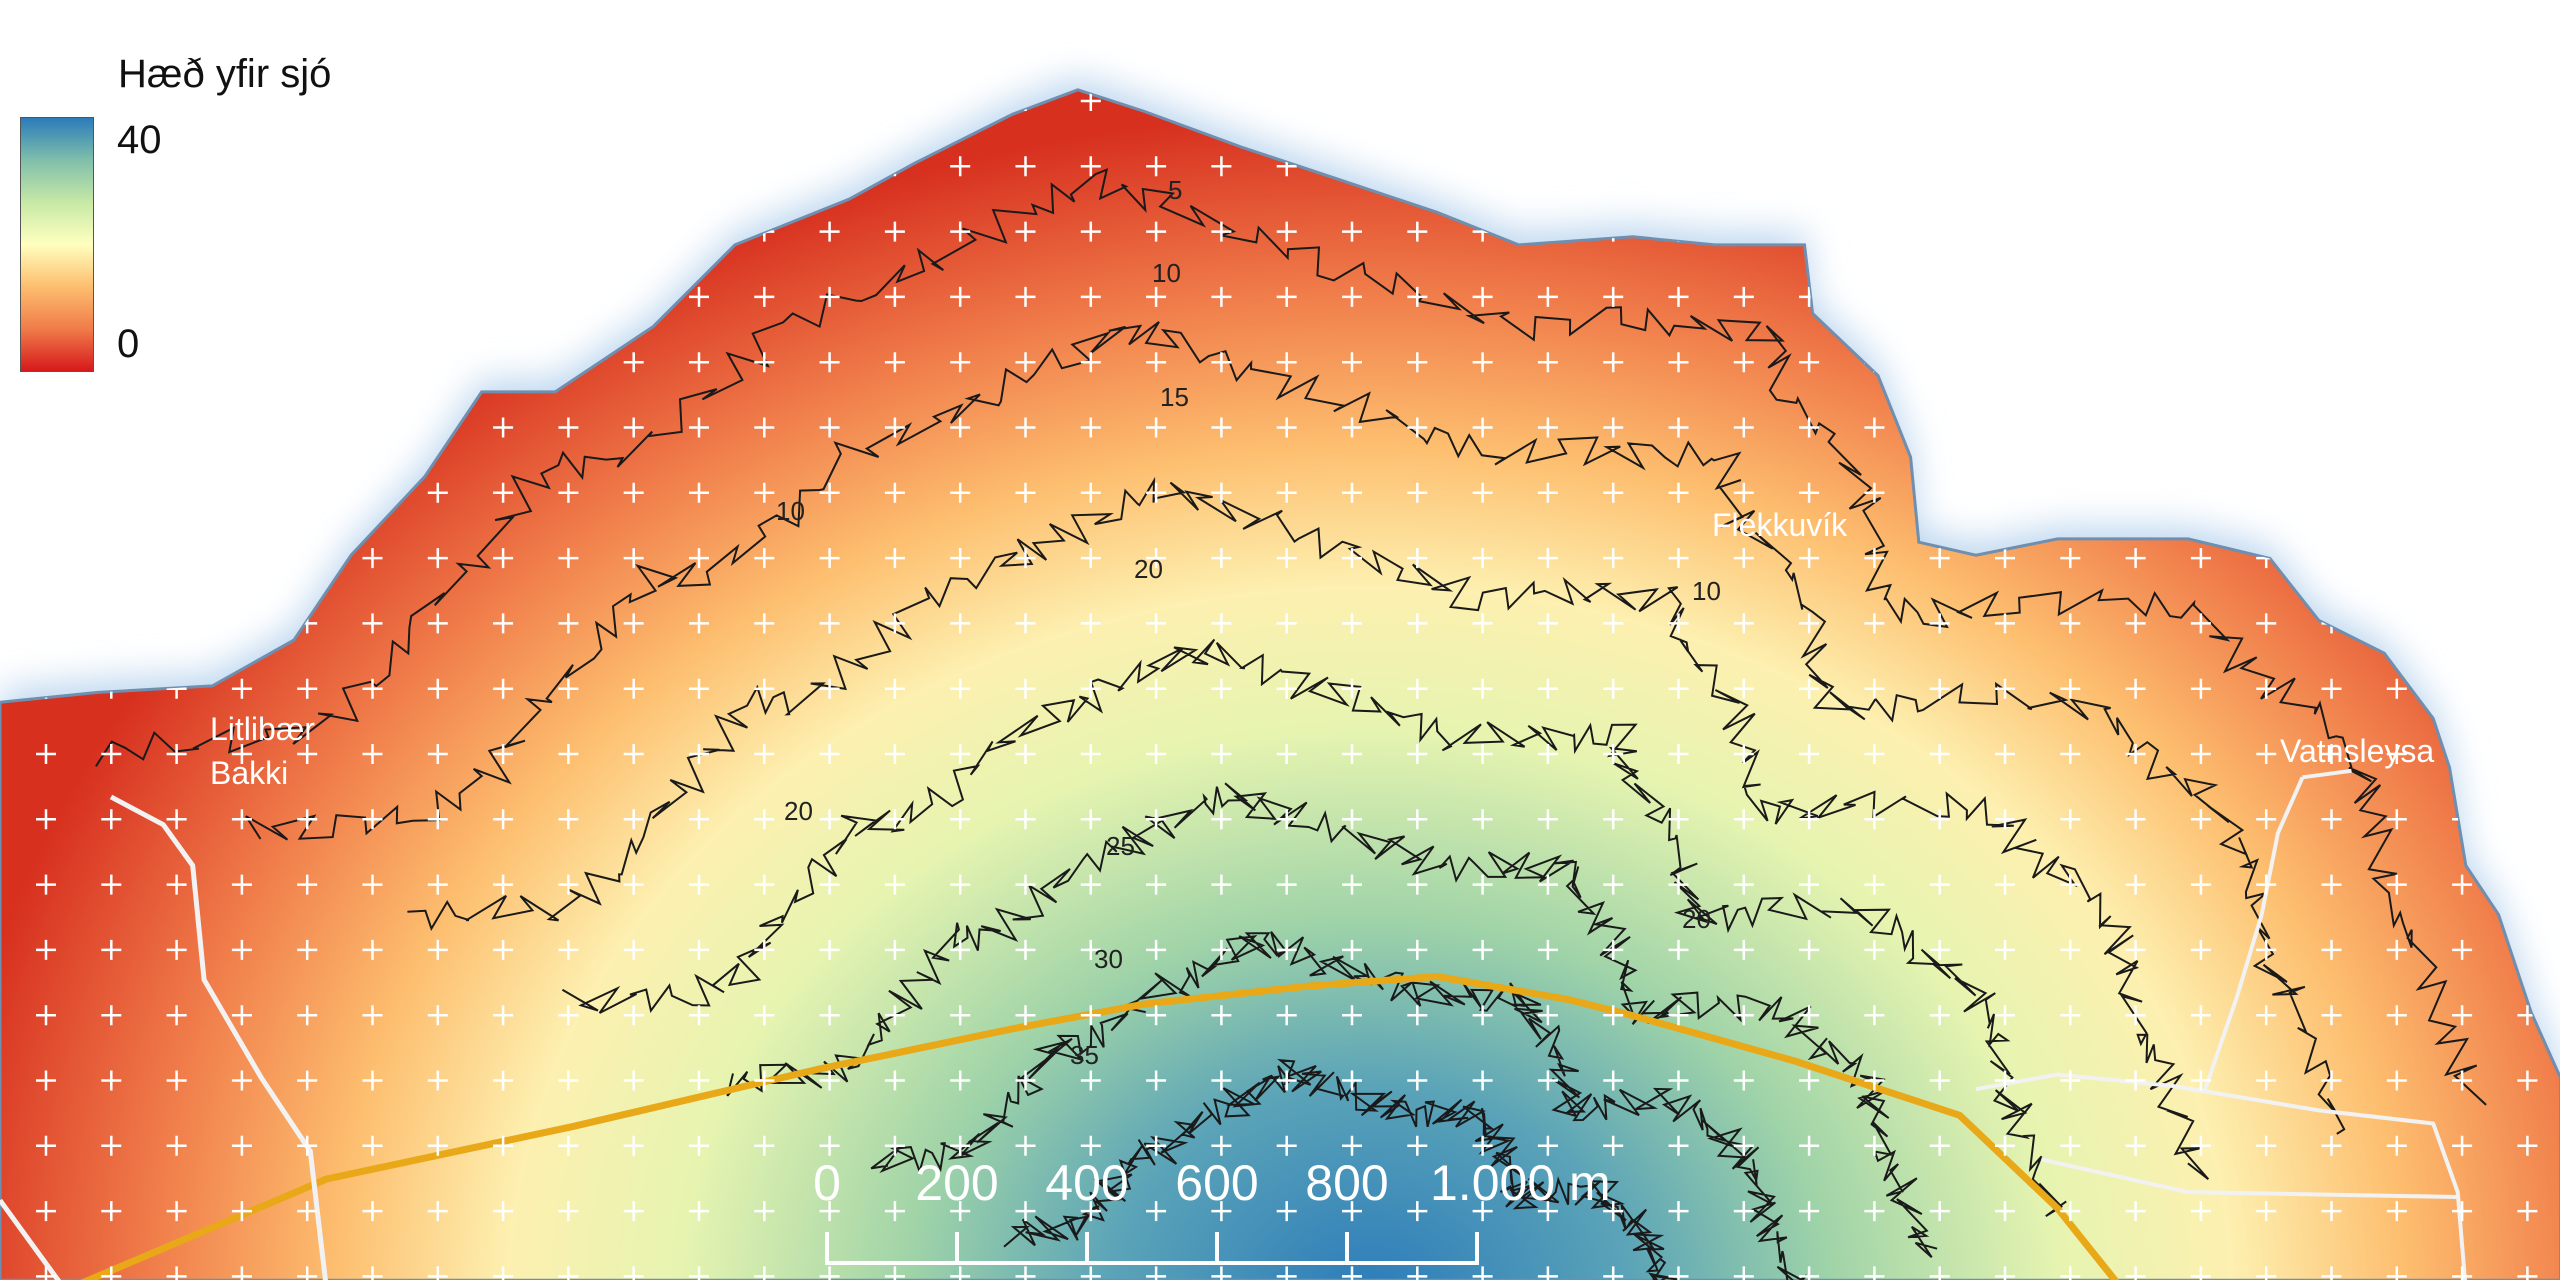 The image size is (2560, 1280). What do you see at coordinates (956, 1183) in the screenshot?
I see `scale-label: 200` at bounding box center [956, 1183].